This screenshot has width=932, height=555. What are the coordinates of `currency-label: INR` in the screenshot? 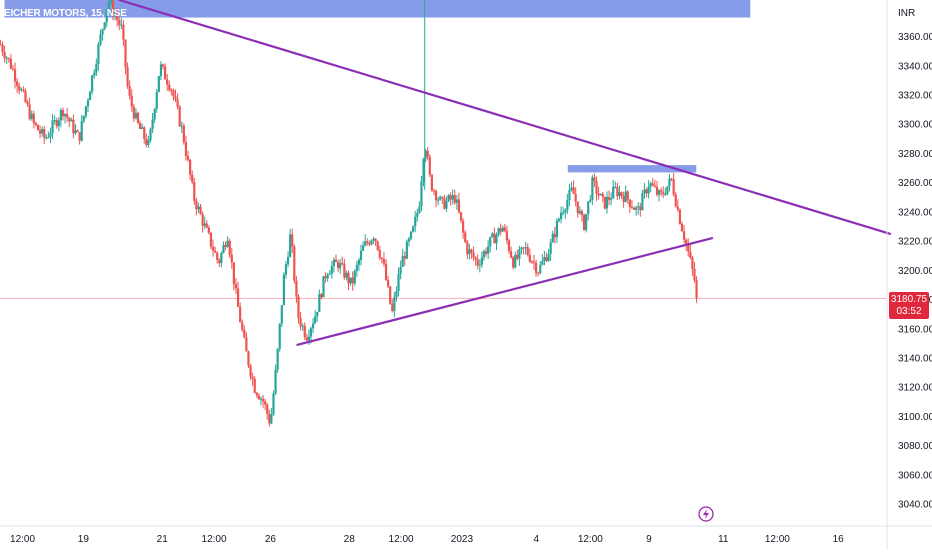 It's located at (906, 13).